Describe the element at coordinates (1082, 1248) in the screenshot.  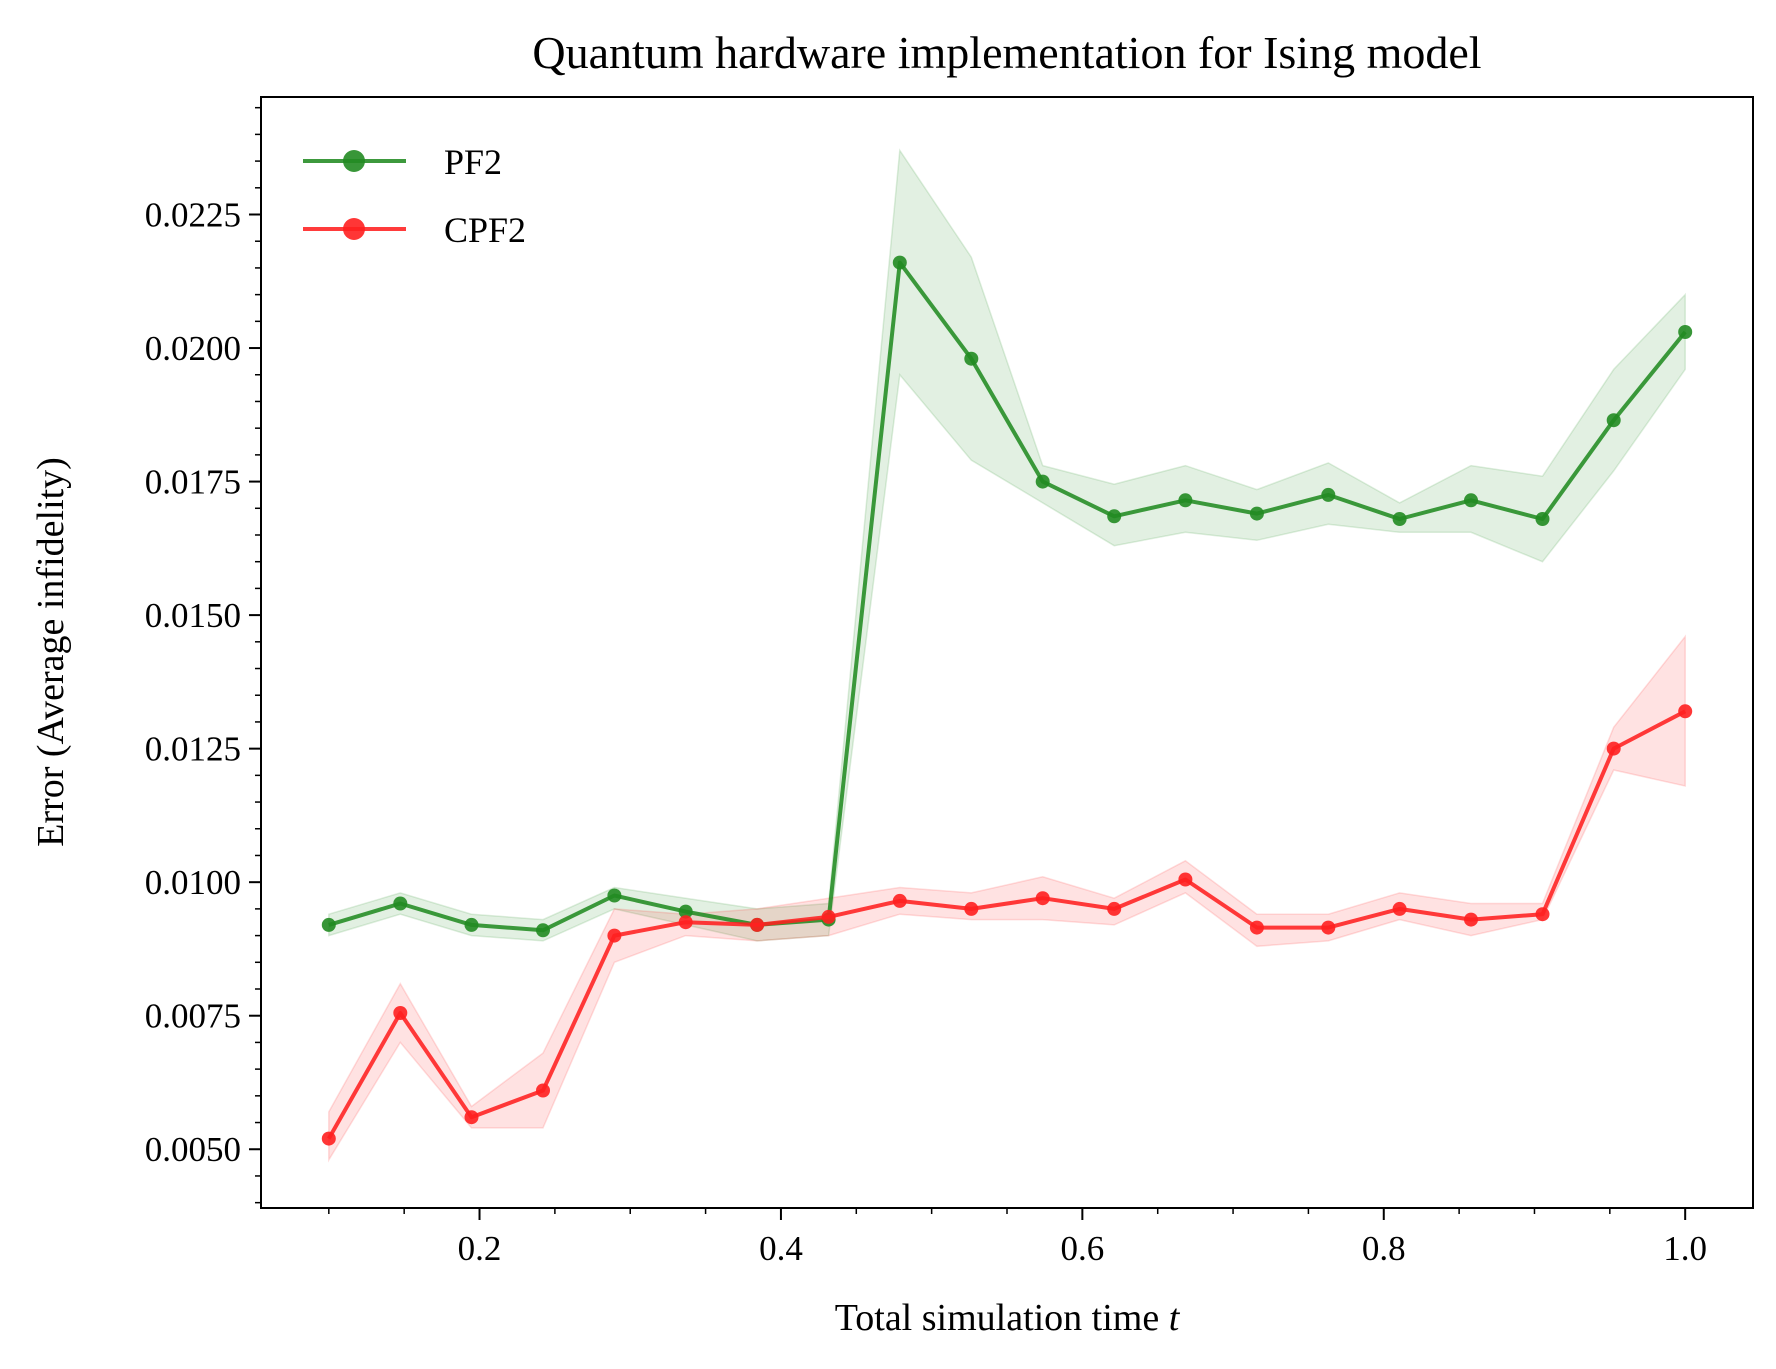
I see `x-tick-label: 0.6` at that location.